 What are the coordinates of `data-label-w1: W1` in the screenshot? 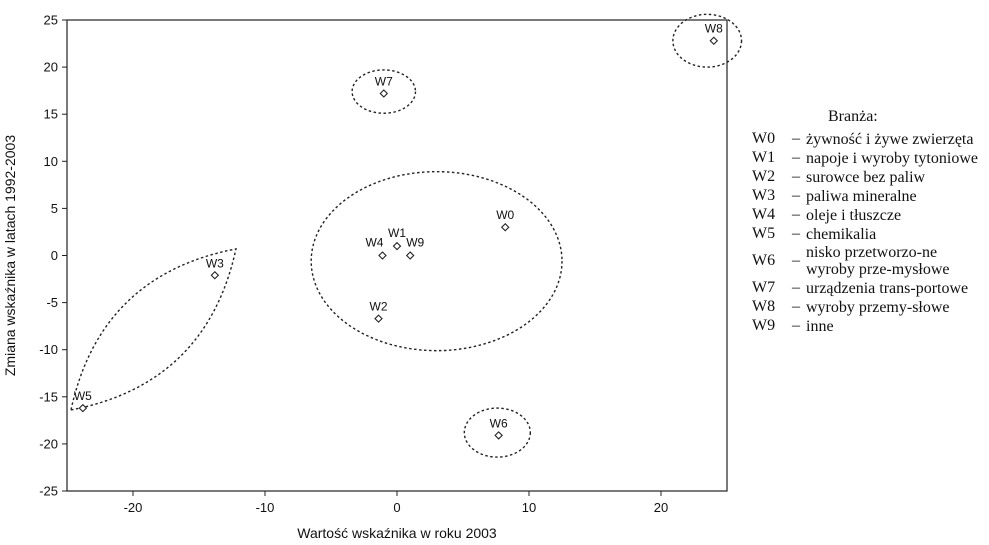 It's located at (397, 233).